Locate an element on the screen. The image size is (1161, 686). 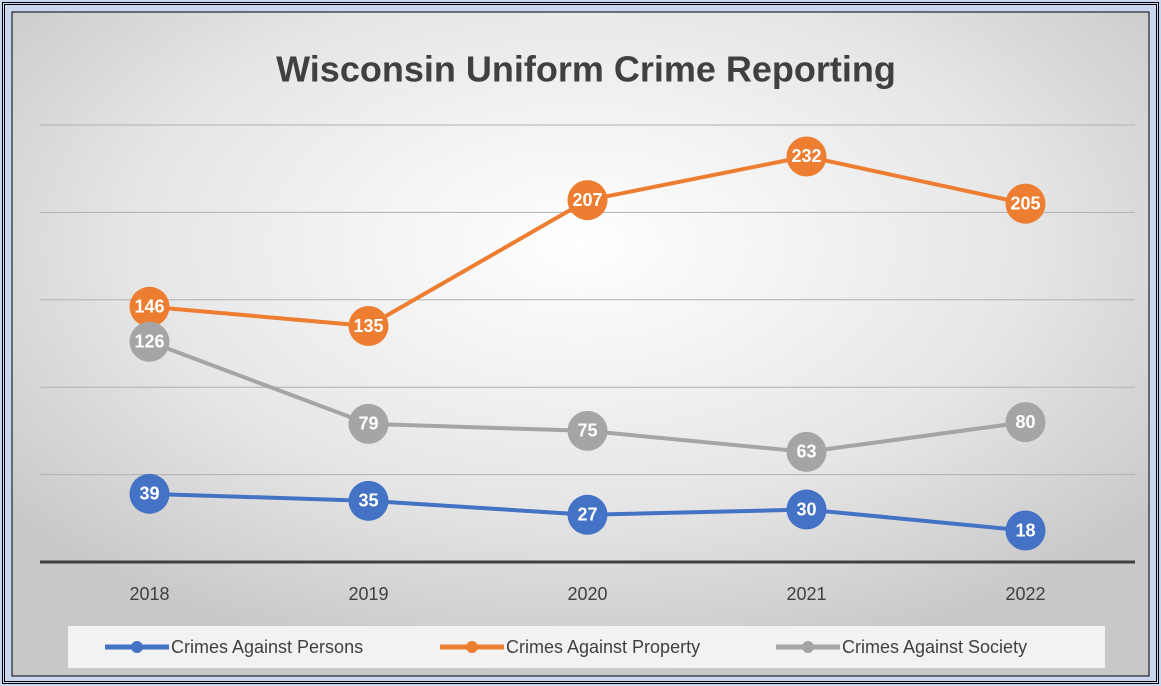
legend-label: Crimes Against Persons is located at coordinates (267, 647).